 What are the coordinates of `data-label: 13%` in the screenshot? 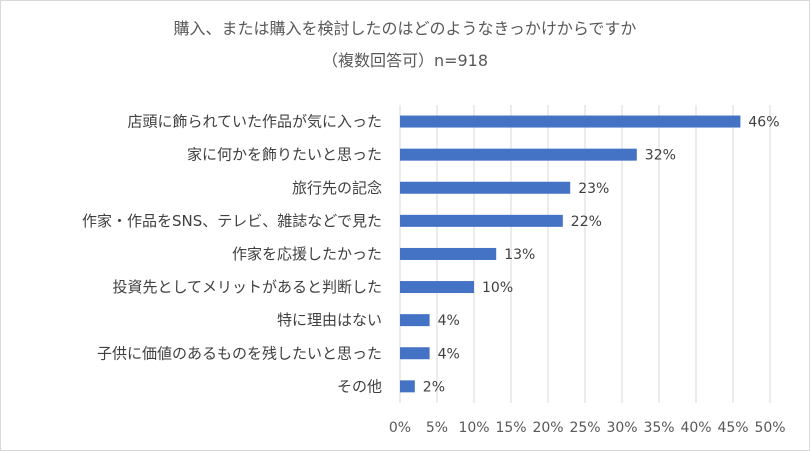 It's located at (519, 255).